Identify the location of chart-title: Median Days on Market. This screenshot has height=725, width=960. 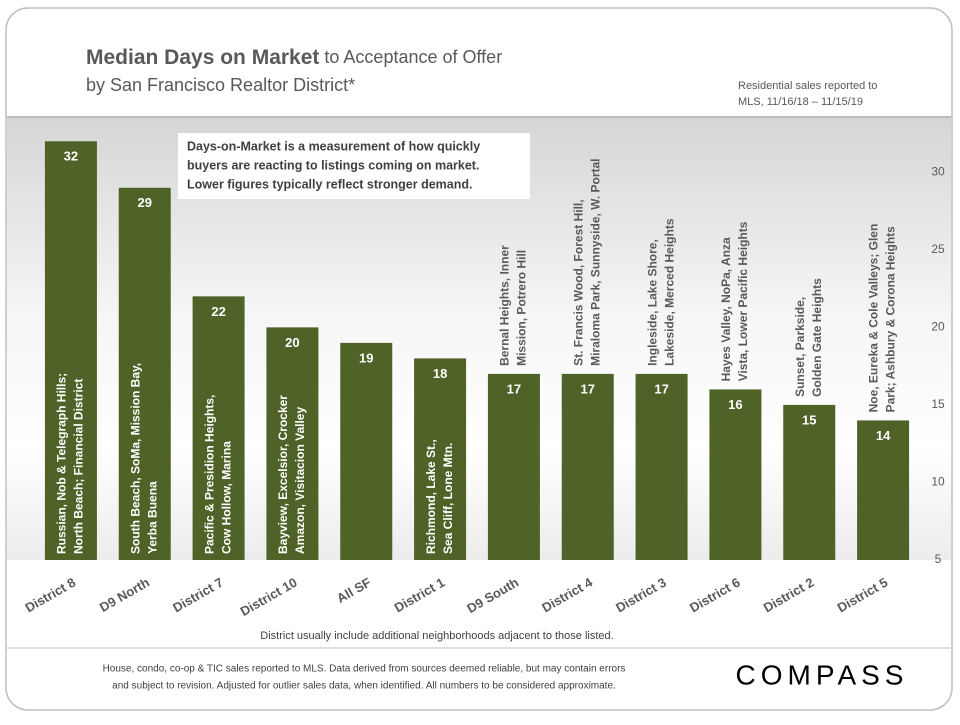
(202, 57).